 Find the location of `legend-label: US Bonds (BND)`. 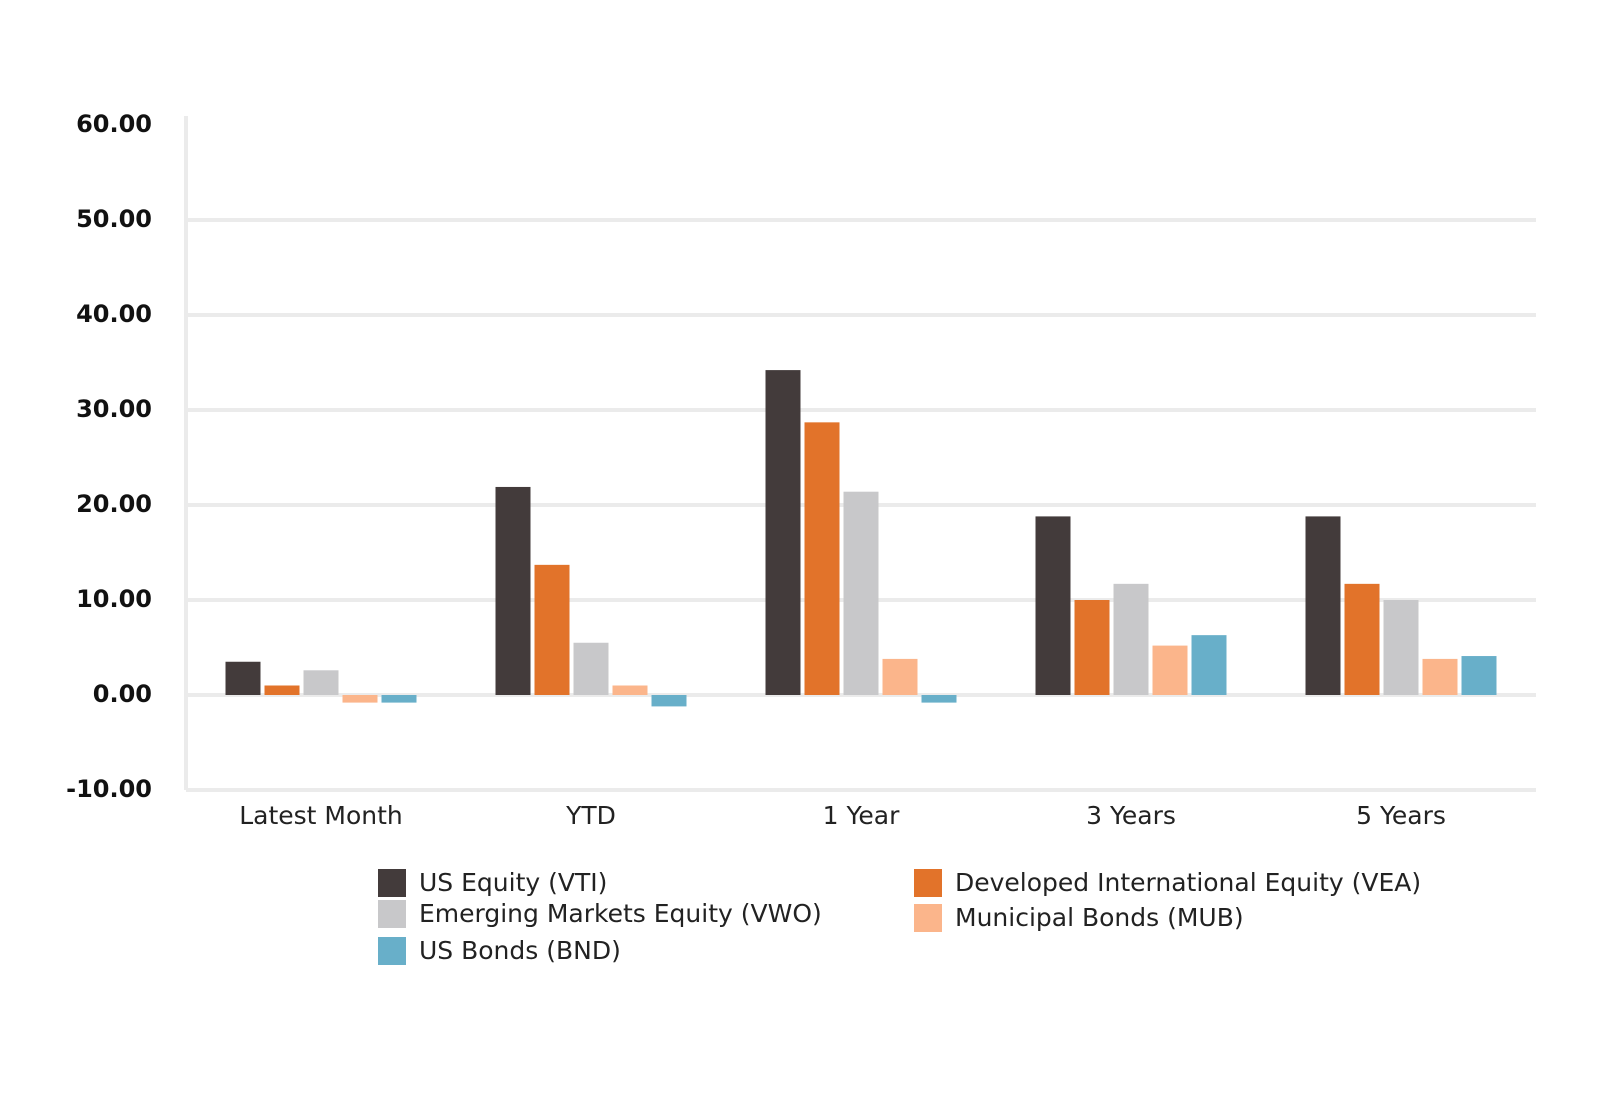

legend-label: US Bonds (BND) is located at coordinates (520, 950).